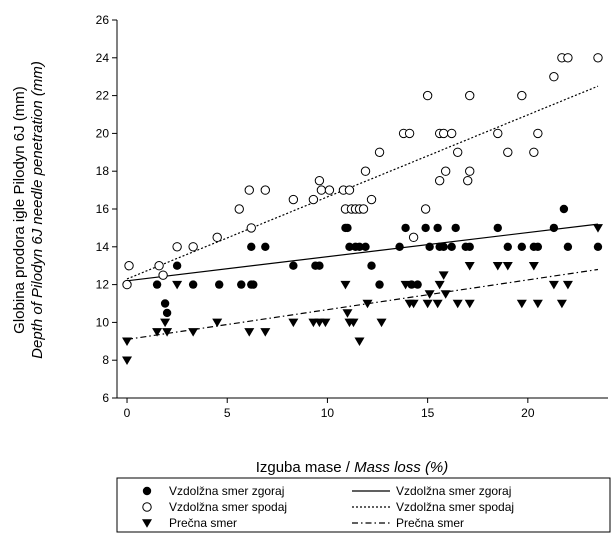  I want to click on y-tick-label: 22, so click(103, 96).